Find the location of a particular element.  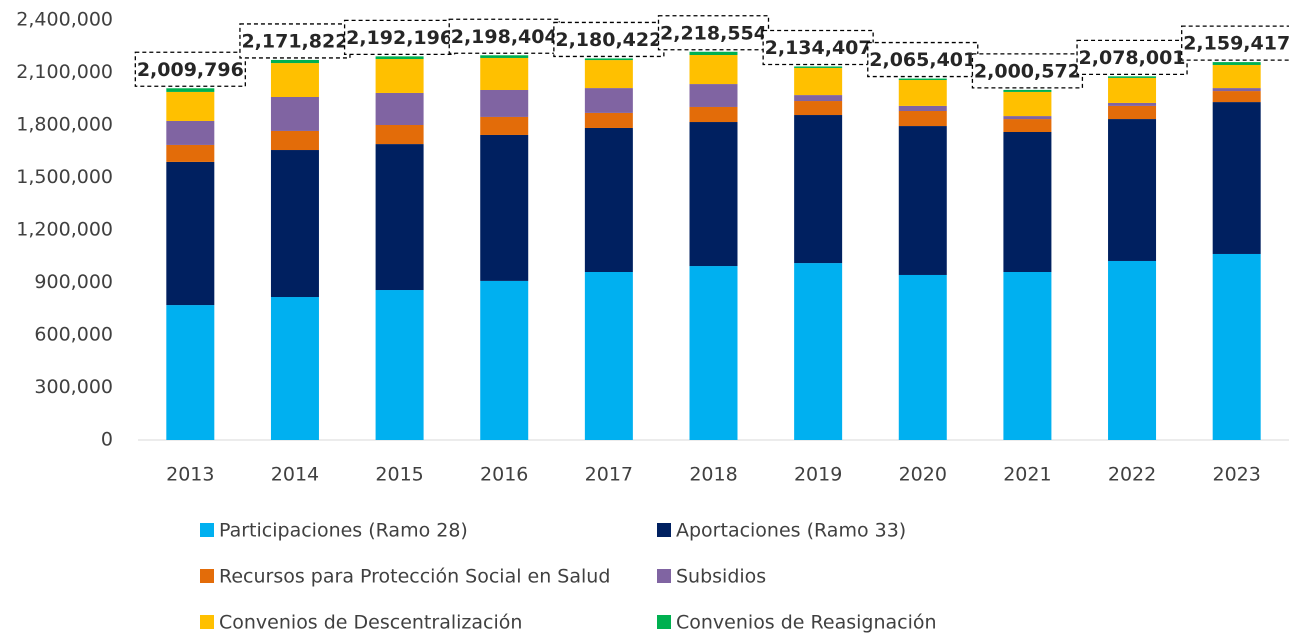

legend-label: Aportaciones (Ramo 33) is located at coordinates (791, 531).